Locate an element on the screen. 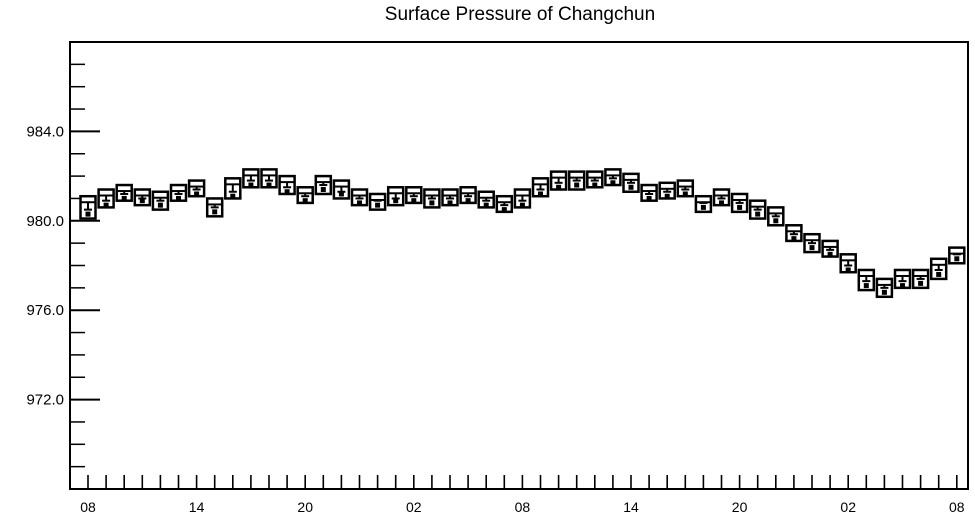 The image size is (975, 520). y-tick-label: 984.0 is located at coordinates (45, 131).